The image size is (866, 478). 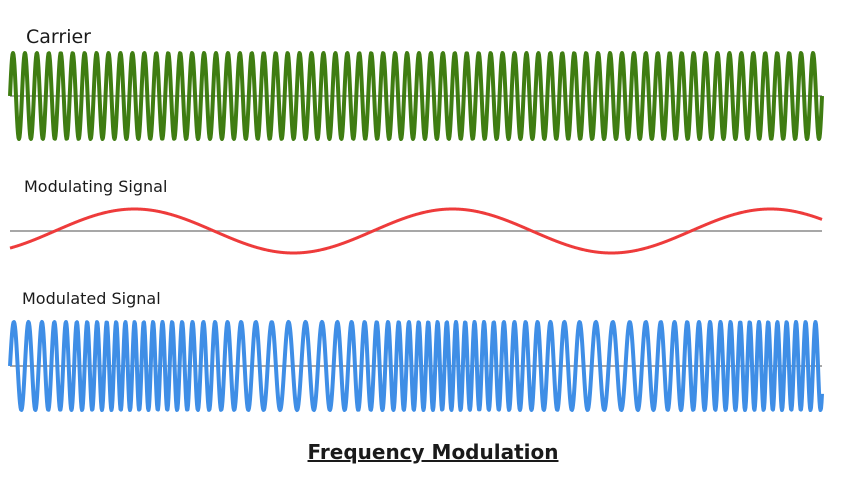 I want to click on diagram-caption: Frequency Modulation, so click(x=433, y=452).